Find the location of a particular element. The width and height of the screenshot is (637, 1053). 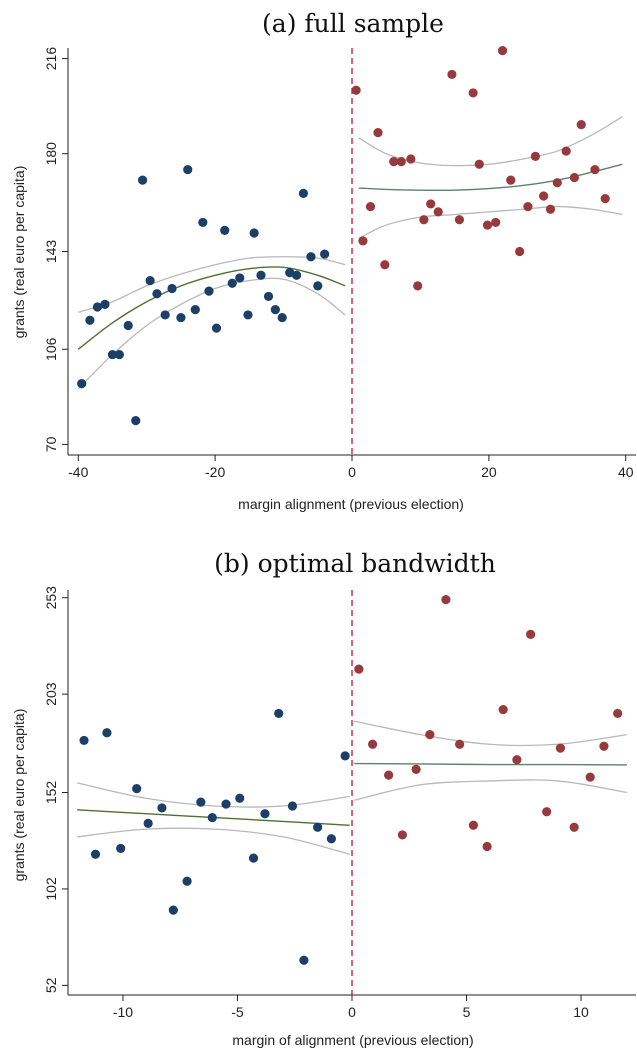

y-tick-label: 203 is located at coordinates (51, 694).